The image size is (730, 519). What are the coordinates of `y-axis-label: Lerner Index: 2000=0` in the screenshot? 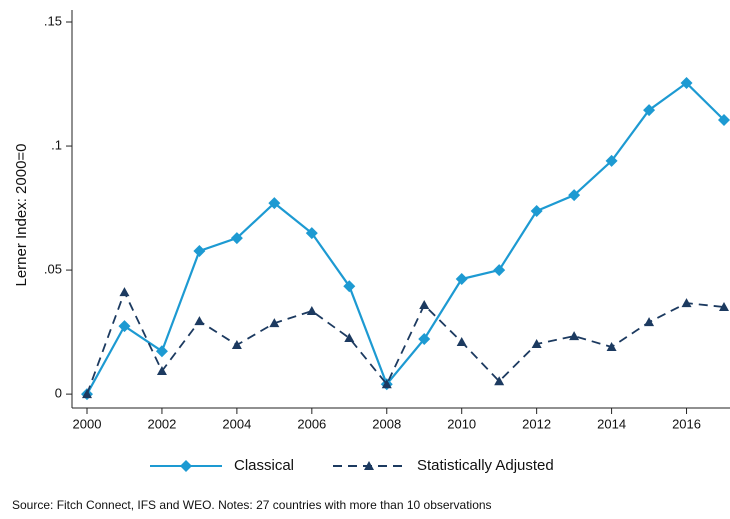 It's located at (21, 214).